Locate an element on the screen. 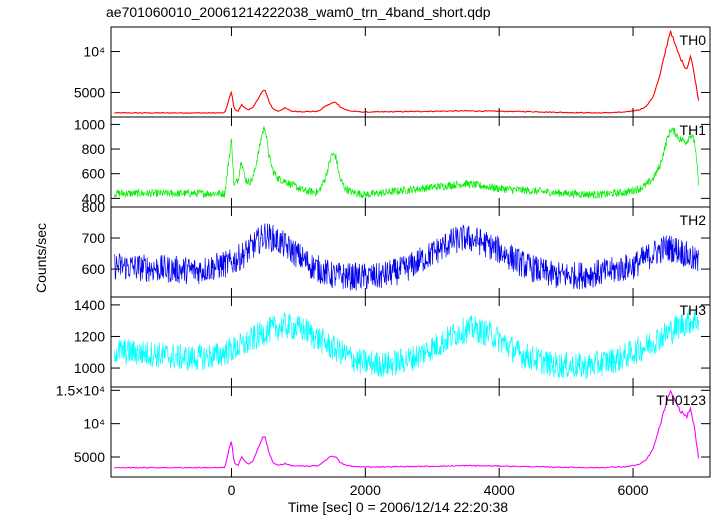  panel-label: TH1 is located at coordinates (693, 130).